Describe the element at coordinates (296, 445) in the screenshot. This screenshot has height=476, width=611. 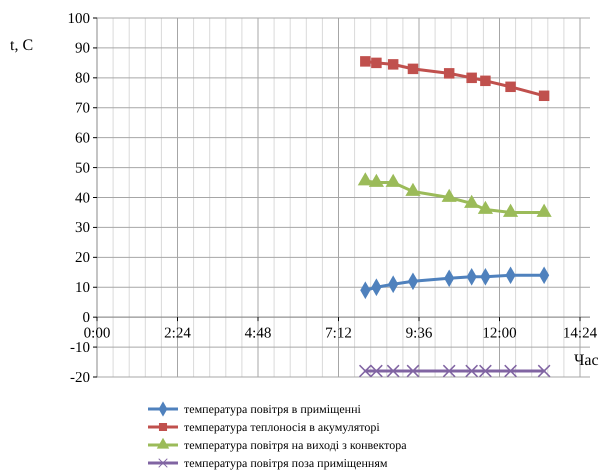
I see `legend-label: температура повітря на виході з конвектора` at that location.